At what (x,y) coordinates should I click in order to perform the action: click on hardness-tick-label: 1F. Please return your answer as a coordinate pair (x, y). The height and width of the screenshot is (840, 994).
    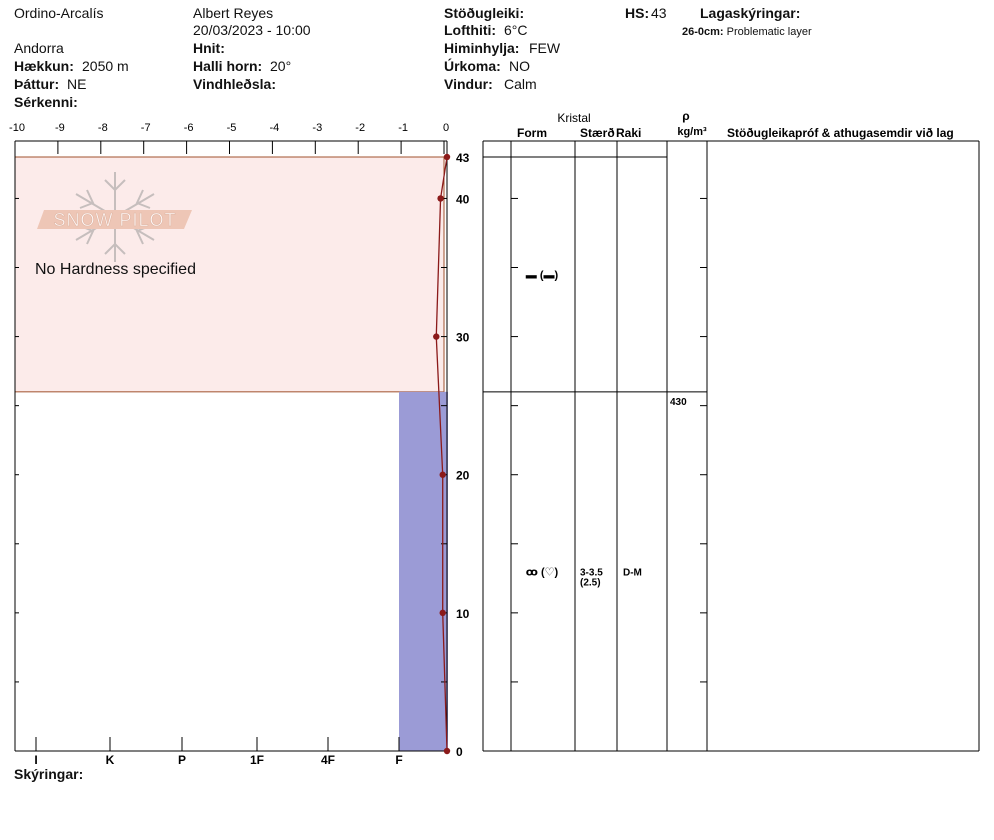
    Looking at the image, I should click on (257, 760).